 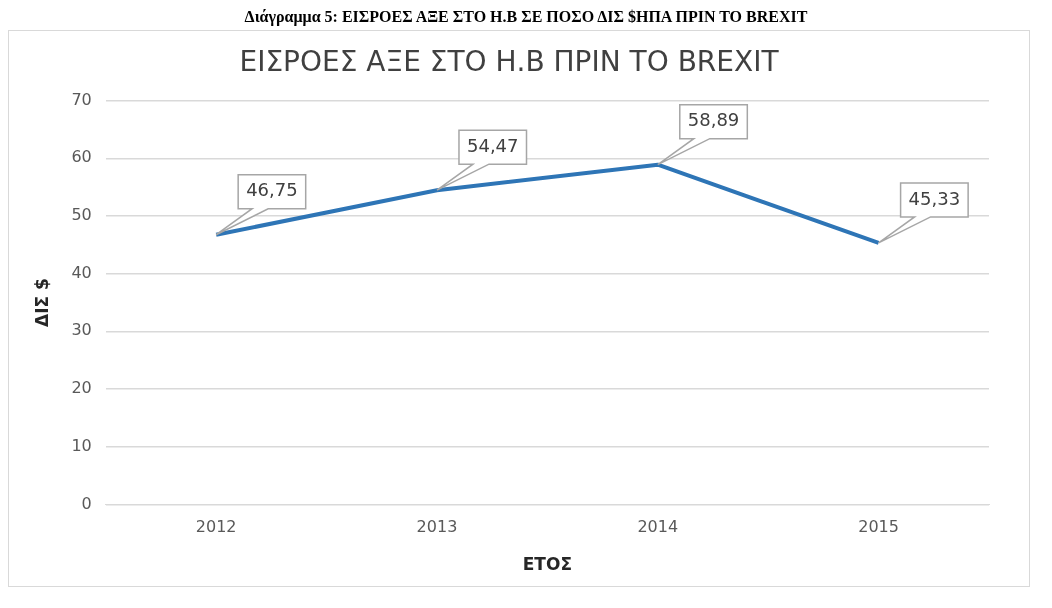 I want to click on x-tick-label: 2014, so click(x=658, y=527).